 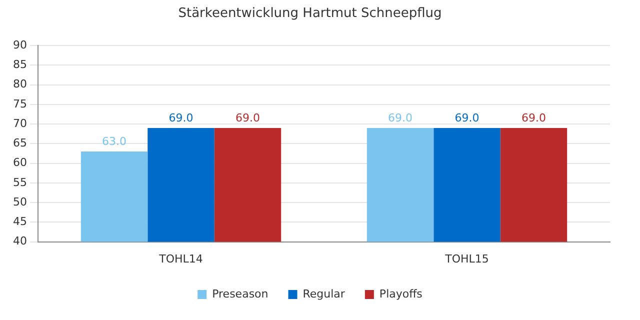 I want to click on legend-label: Regular, so click(x=324, y=293).